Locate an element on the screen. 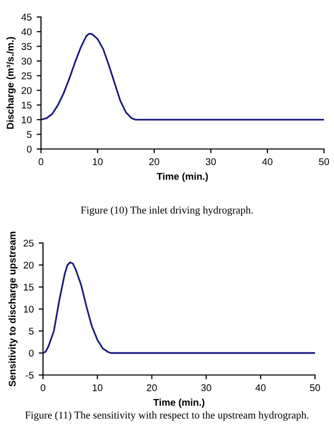  y-tick-label: 35 is located at coordinates (27, 46).